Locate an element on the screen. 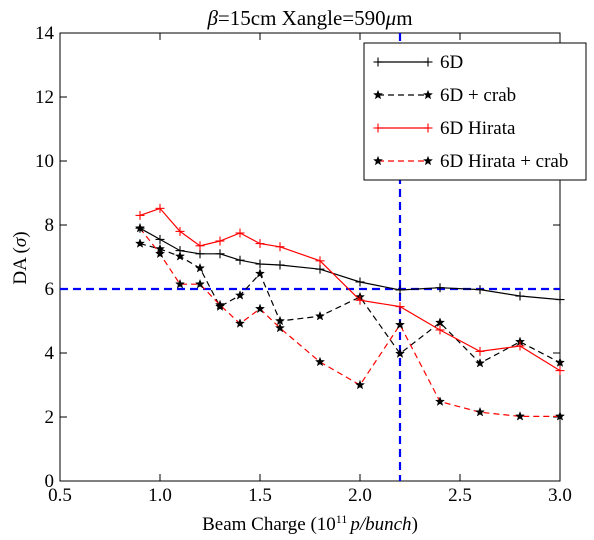 The width and height of the screenshot is (594, 540). legend: 6D 6D + crab 6D Hirata 6D Hirata + crab is located at coordinates (475, 111).